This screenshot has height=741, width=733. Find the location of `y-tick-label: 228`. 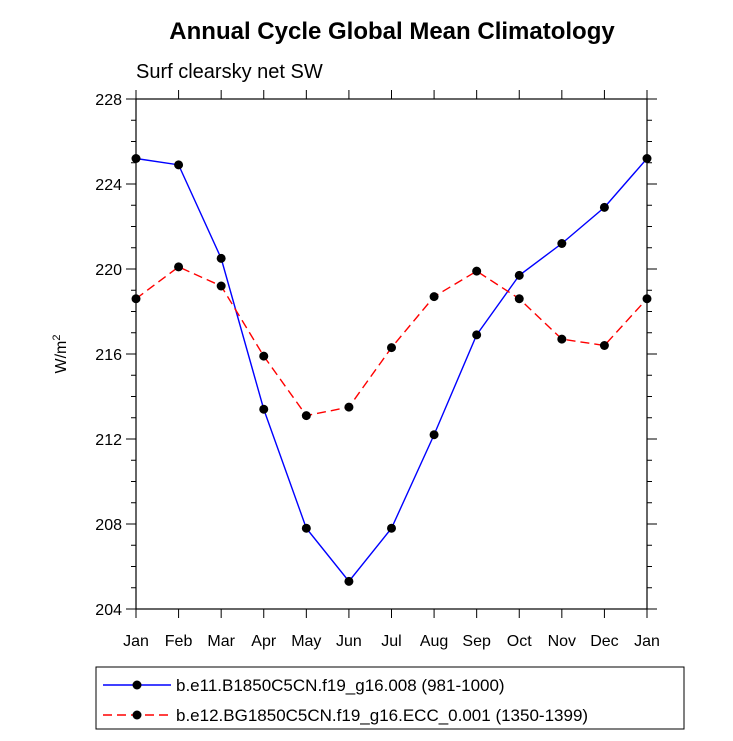

y-tick-label: 228 is located at coordinates (108, 100).